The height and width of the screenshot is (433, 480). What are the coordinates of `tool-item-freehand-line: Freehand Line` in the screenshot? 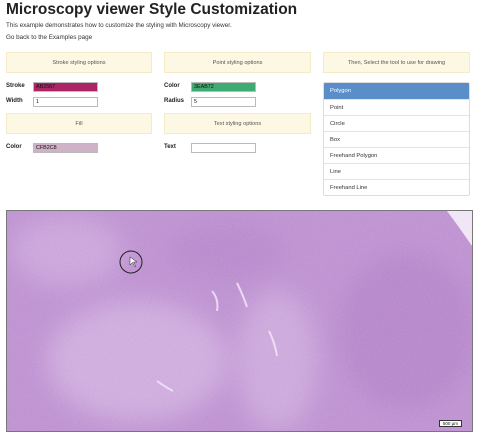 It's located at (396, 187).